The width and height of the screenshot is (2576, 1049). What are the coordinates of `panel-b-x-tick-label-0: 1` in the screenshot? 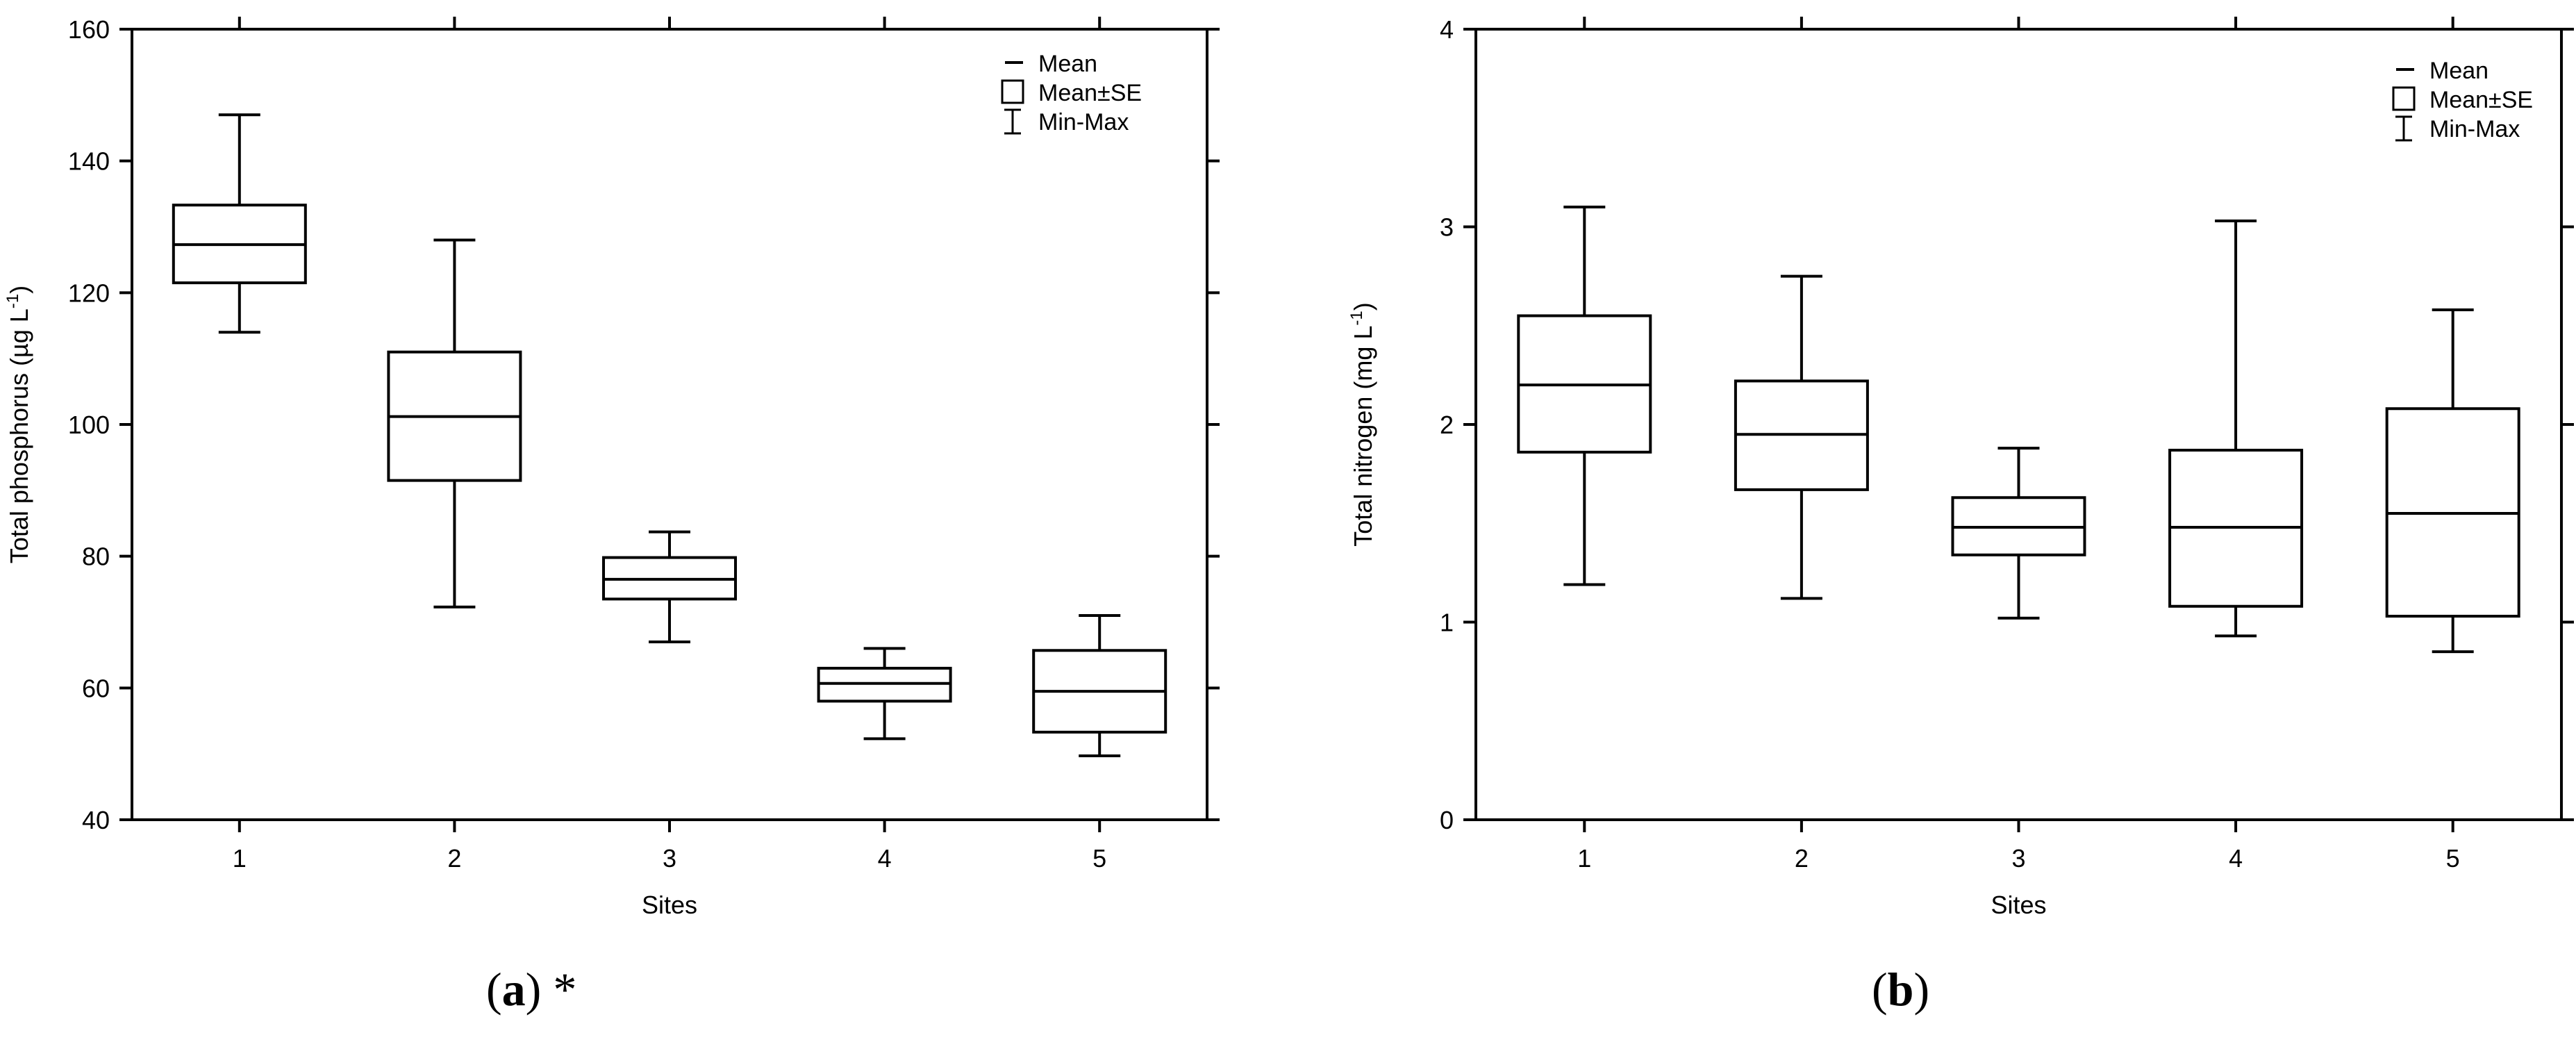 It's located at (1584, 858).